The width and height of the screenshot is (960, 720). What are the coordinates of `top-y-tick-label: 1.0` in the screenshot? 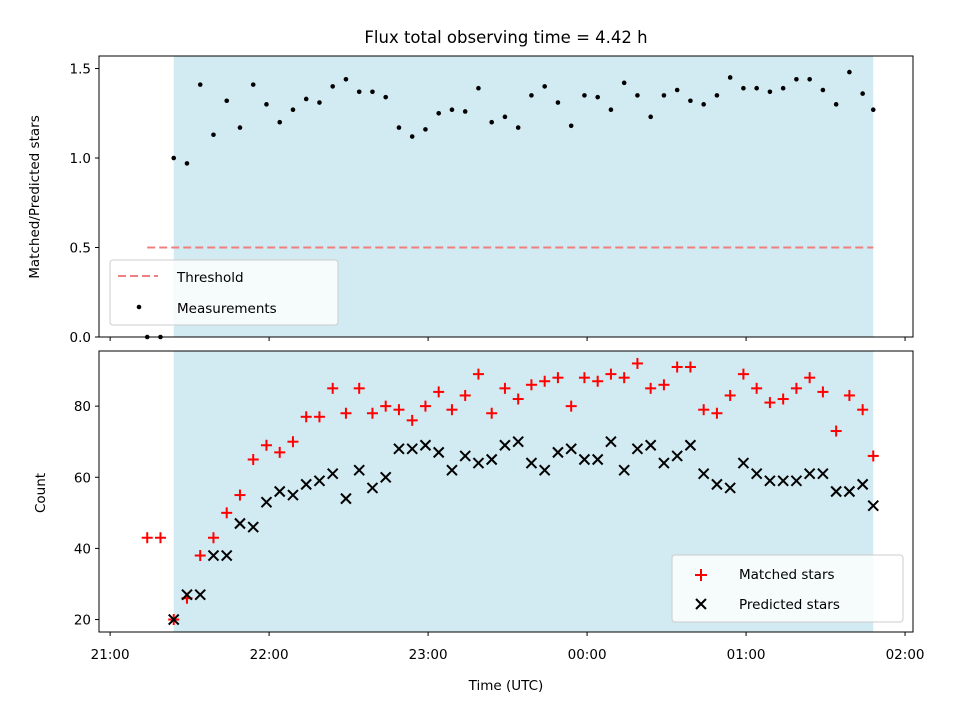 It's located at (80, 159).